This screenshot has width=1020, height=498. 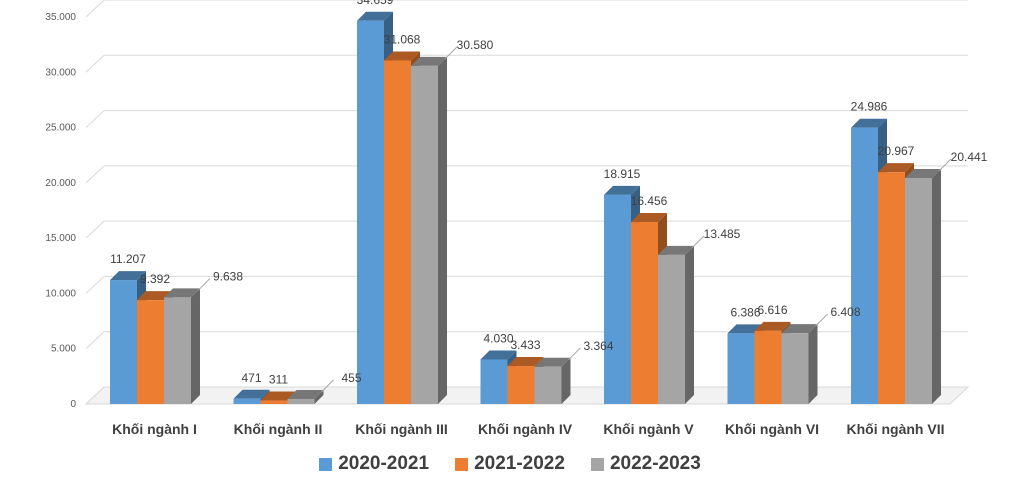 I want to click on data-label: 3.364, so click(x=598, y=346).